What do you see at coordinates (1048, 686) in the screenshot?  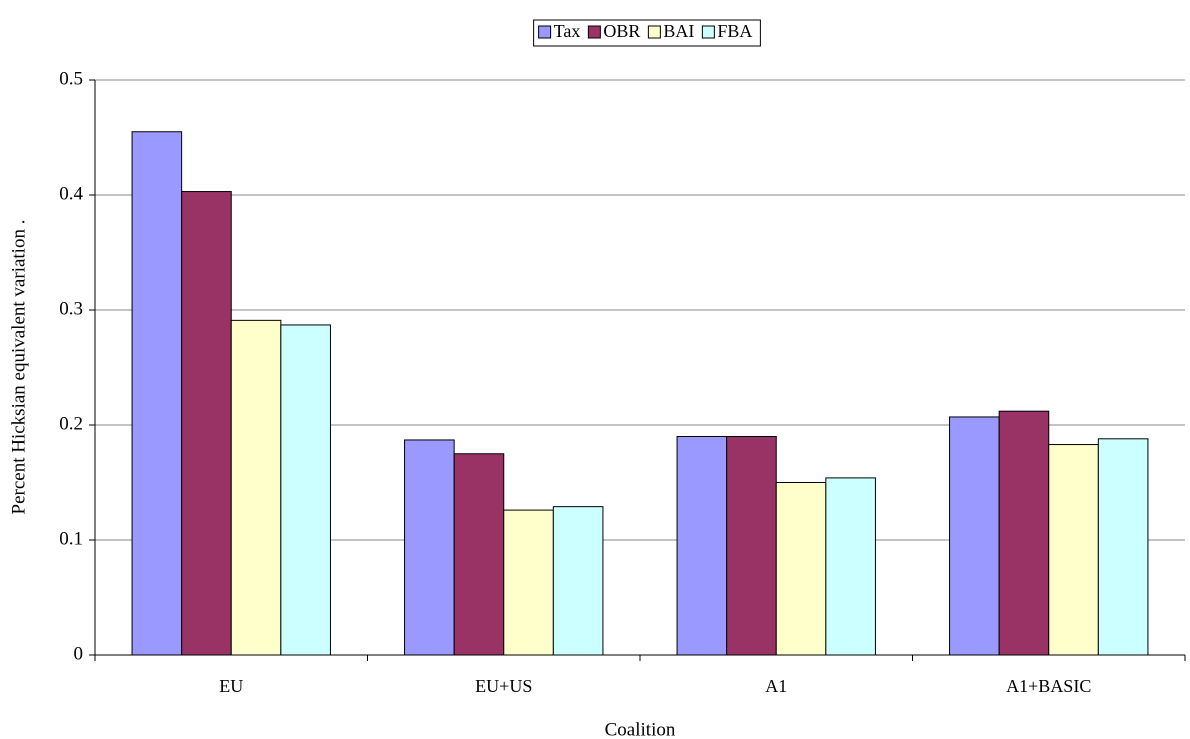 I see `x-tick-label: A1+BASIC` at bounding box center [1048, 686].